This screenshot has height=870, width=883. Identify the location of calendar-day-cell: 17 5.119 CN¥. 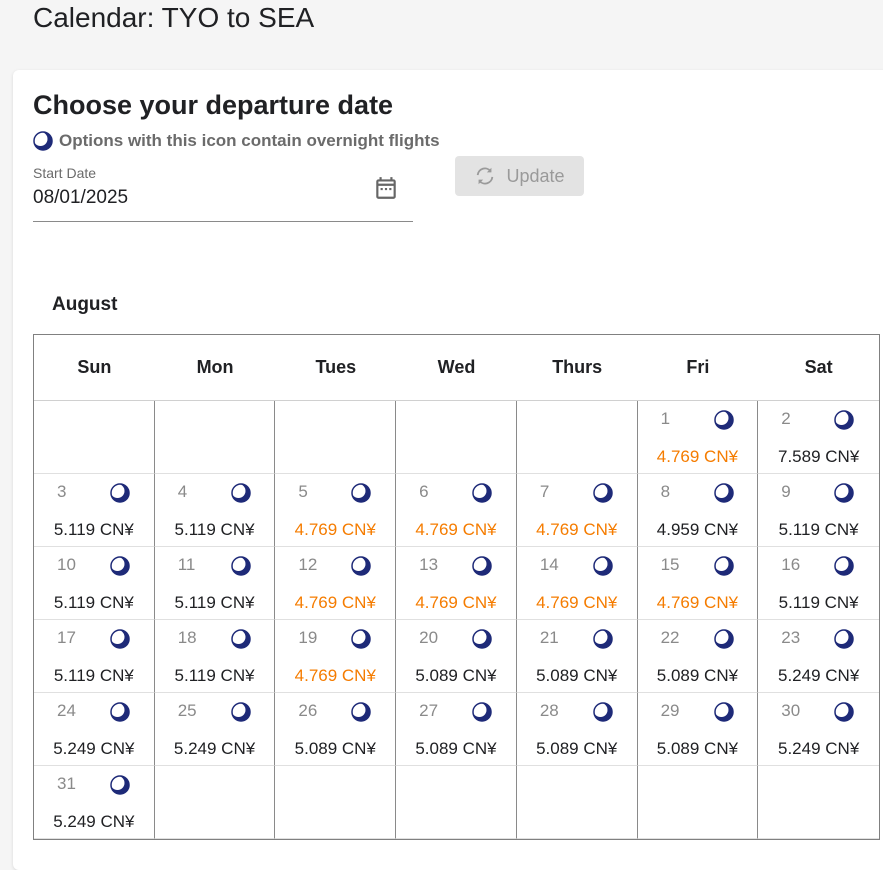
(94, 656).